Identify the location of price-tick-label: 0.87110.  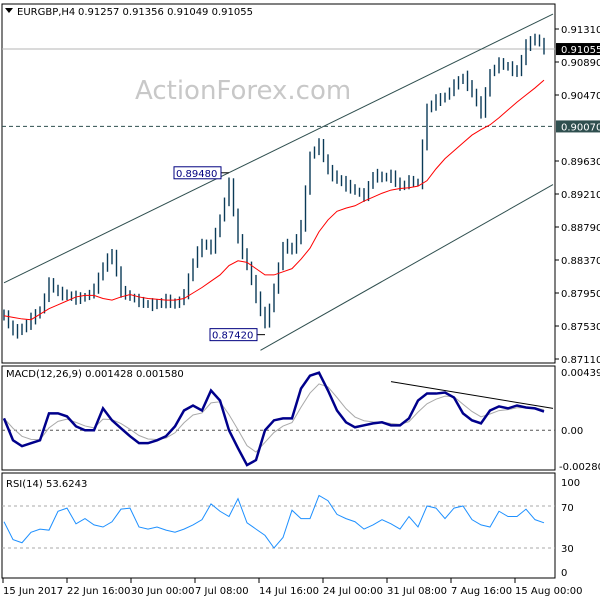
(580, 360).